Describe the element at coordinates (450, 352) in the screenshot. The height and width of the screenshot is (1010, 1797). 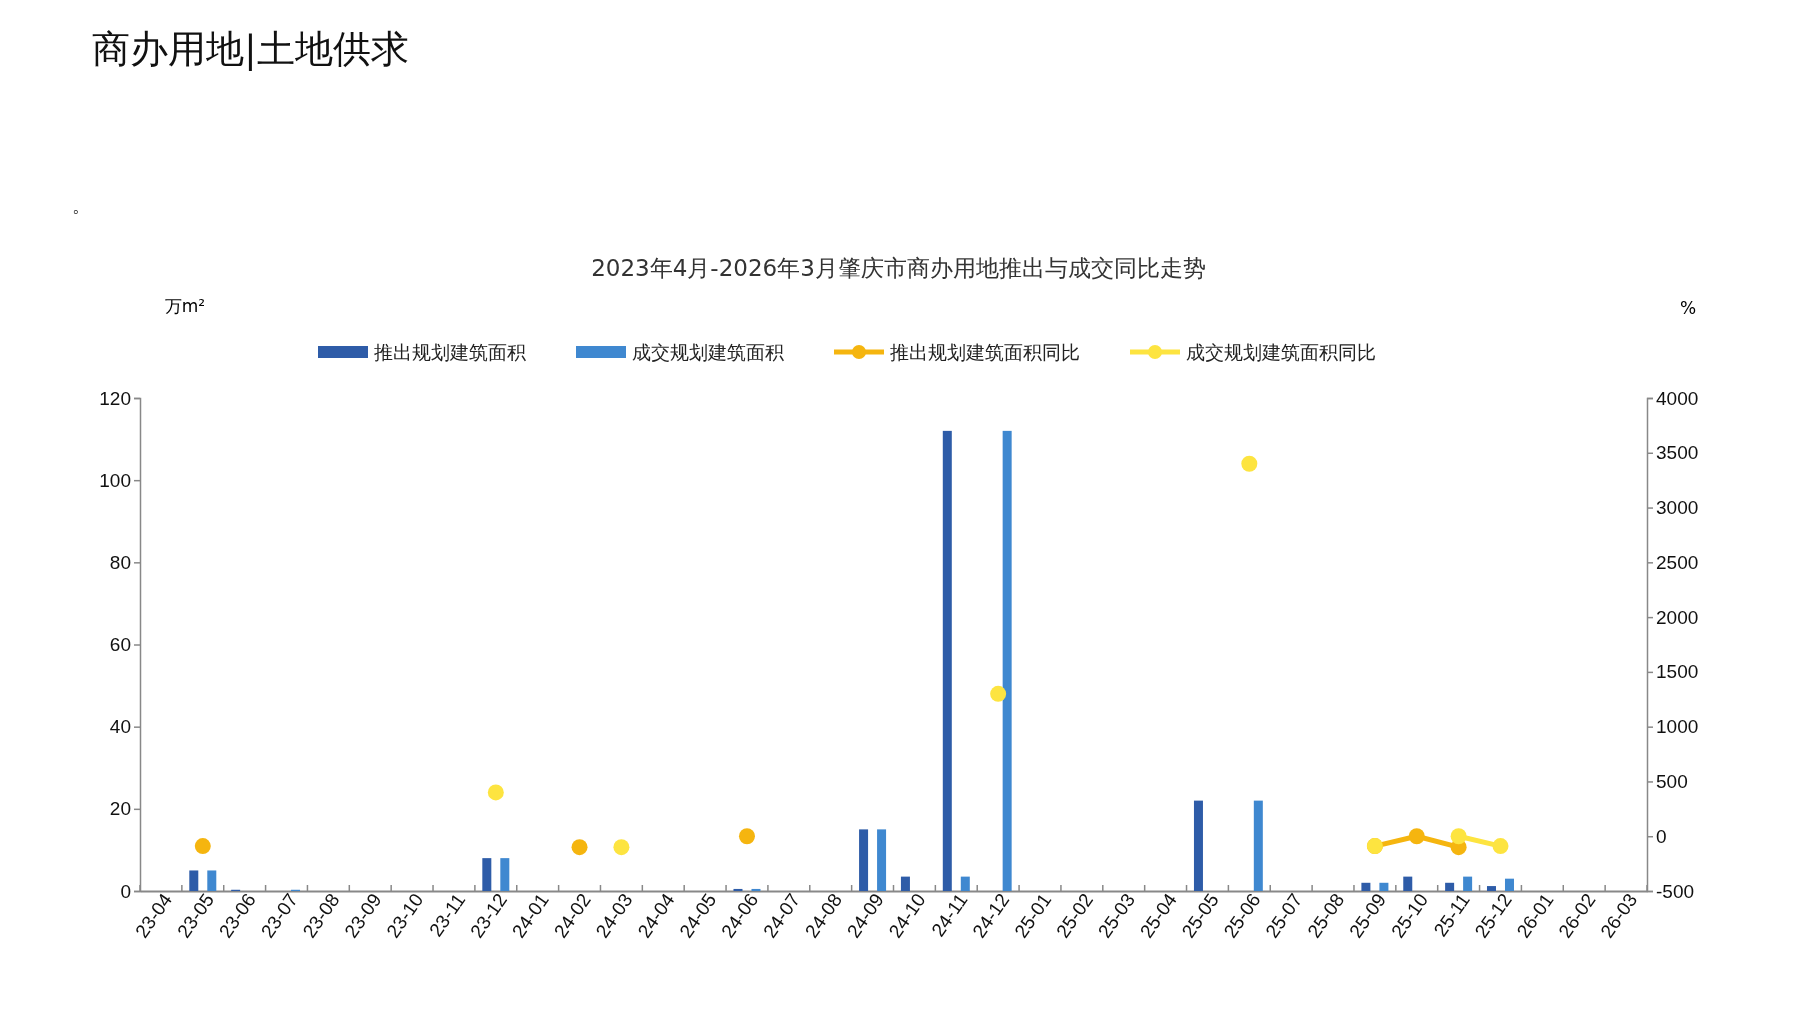
I see `legend-label: 推出规划建筑面积` at that location.